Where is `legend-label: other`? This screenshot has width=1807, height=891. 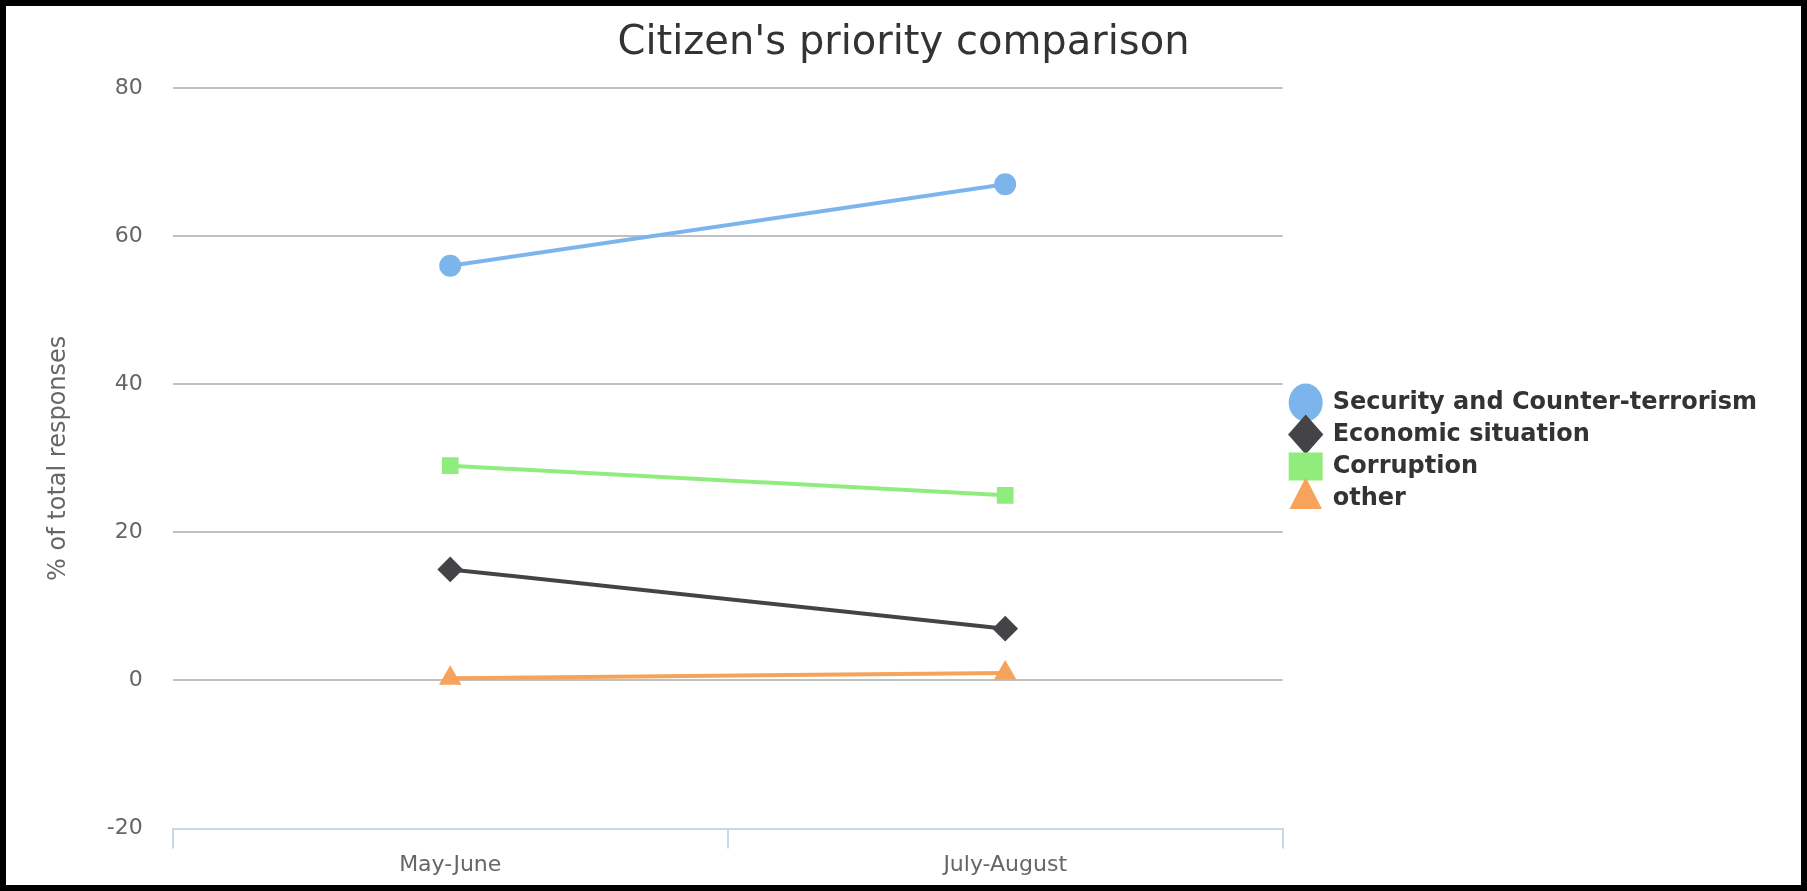
legend-label: other is located at coordinates (1369, 496).